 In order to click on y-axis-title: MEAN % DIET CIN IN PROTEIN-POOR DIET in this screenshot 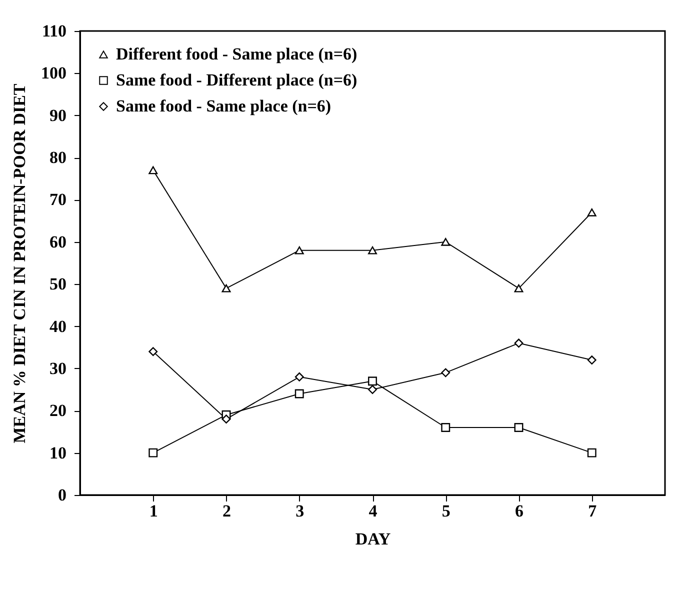, I will do `click(19, 263)`.